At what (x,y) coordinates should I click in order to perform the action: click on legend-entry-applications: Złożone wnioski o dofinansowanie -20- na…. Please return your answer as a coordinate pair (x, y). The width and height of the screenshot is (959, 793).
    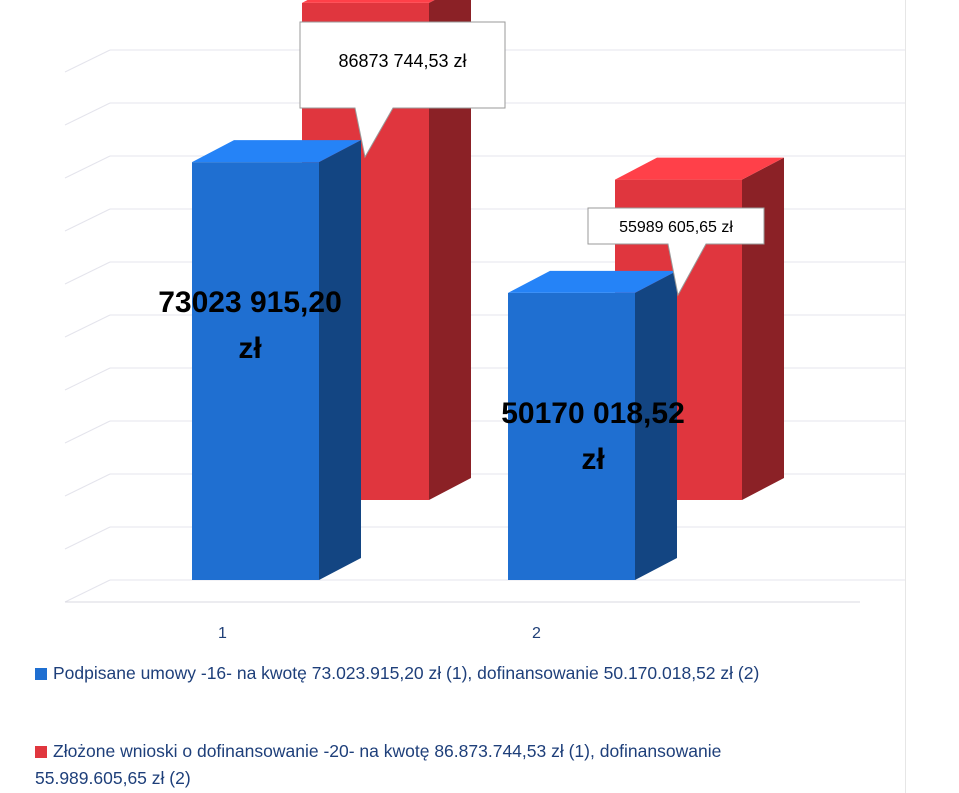
    Looking at the image, I should click on (378, 765).